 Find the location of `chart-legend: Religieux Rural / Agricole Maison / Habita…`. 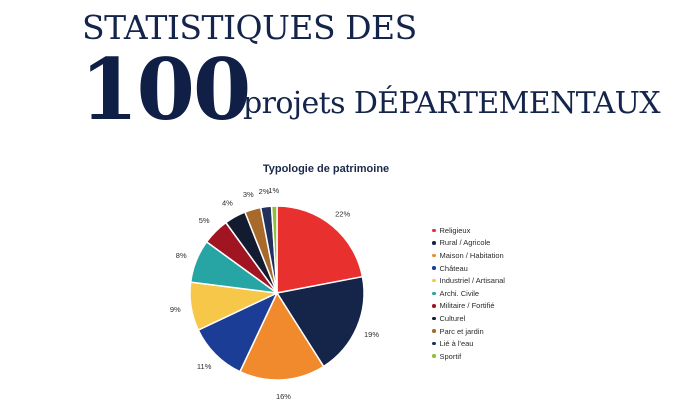

chart-legend: Religieux Rural / Agricole Maison / Habita… is located at coordinates (532, 293).